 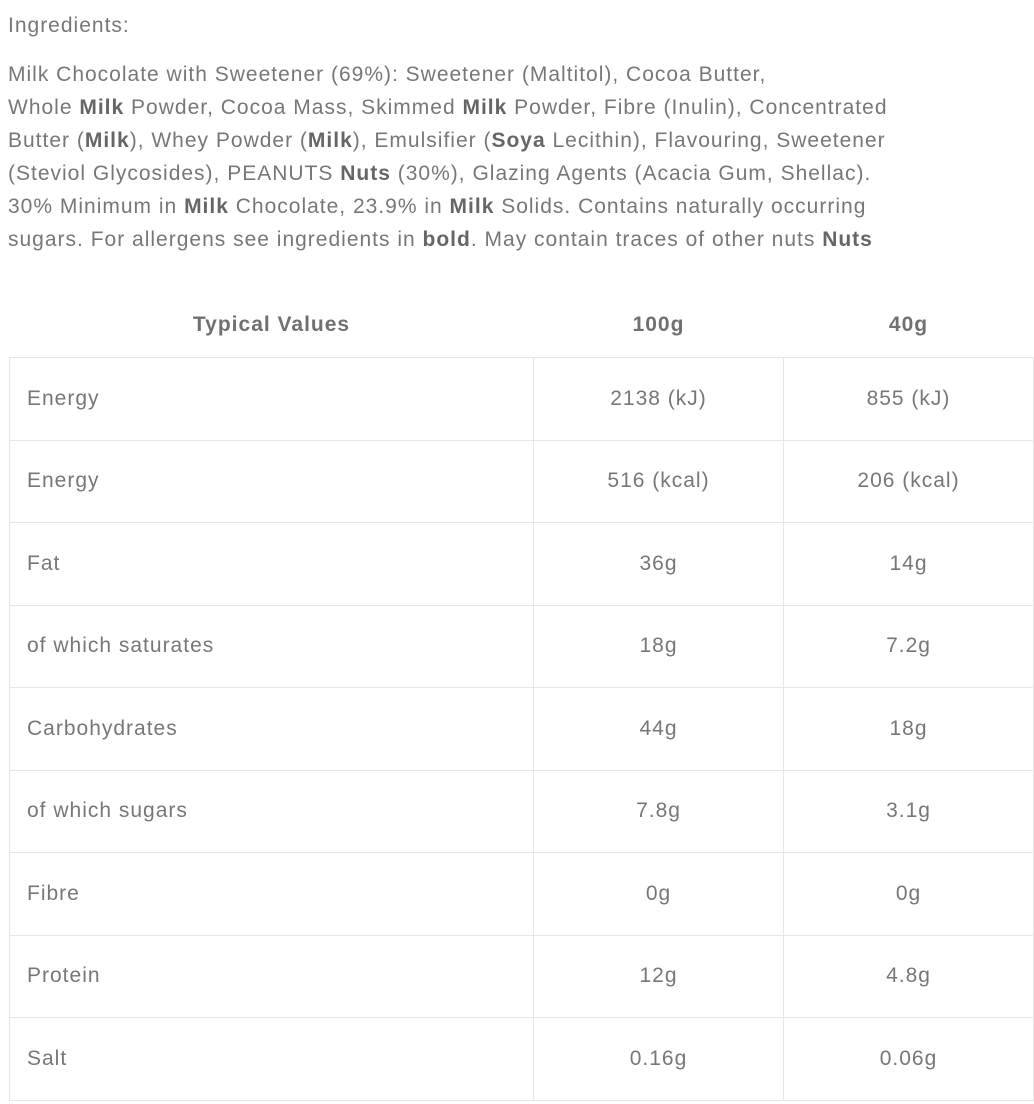 I want to click on header-40g: 40g, so click(x=908, y=324).